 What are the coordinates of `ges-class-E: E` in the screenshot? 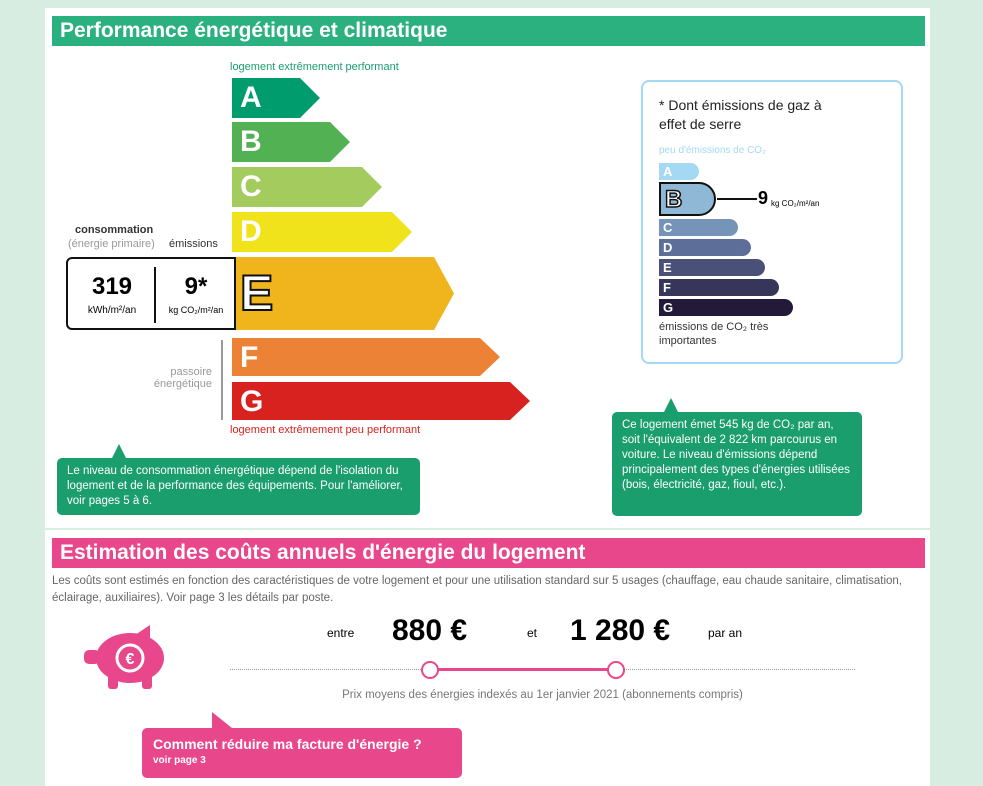 It's located at (712, 267).